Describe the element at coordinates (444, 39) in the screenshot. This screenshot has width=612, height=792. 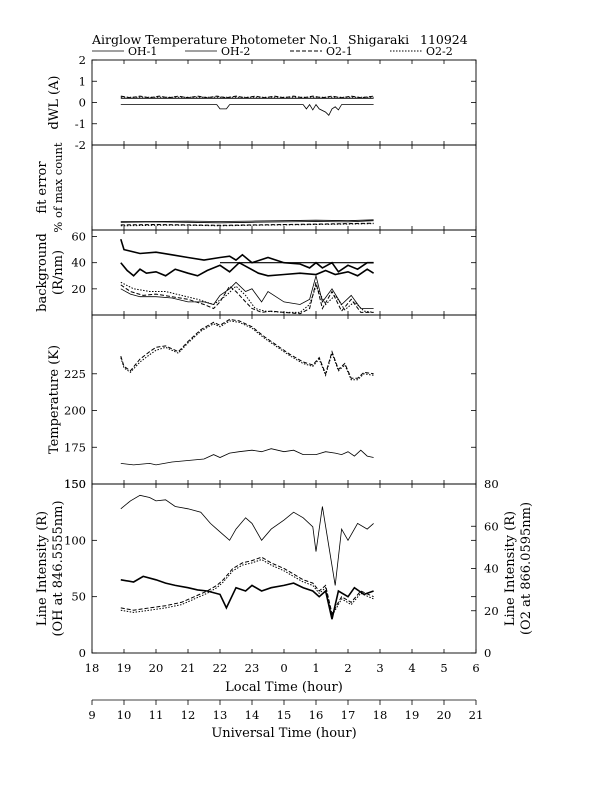
I see `title-date: 110924` at that location.